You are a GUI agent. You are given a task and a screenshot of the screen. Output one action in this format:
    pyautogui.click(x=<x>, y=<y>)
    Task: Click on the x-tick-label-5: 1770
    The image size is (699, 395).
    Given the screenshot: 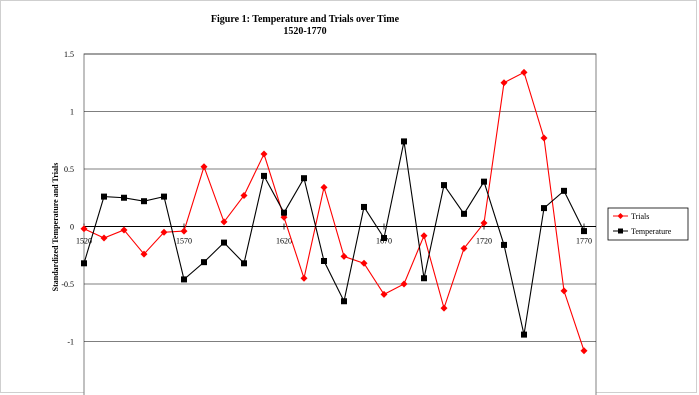 What is the action you would take?
    pyautogui.click(x=584, y=241)
    